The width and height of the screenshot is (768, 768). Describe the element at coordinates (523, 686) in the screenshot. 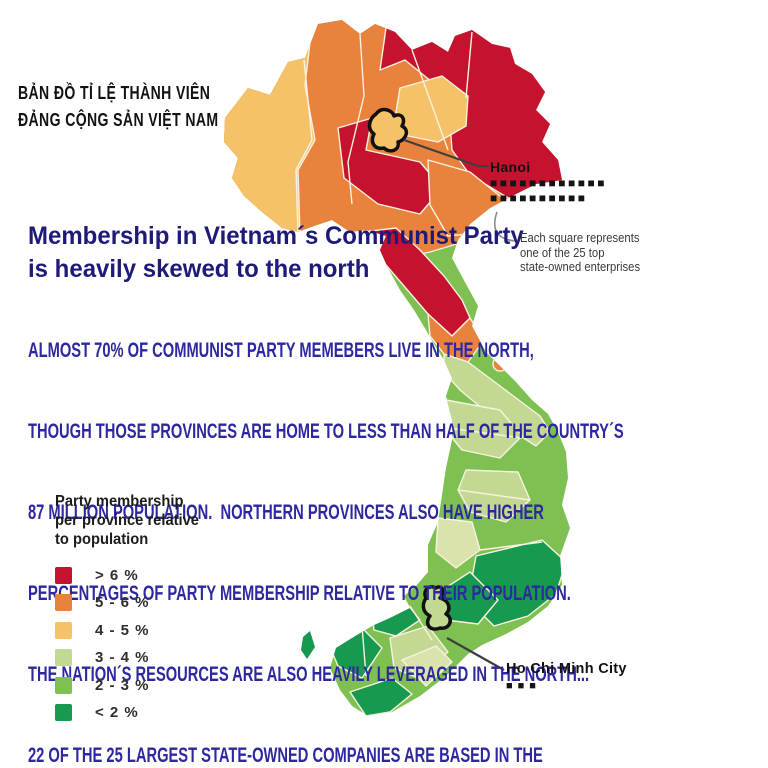

I see `hcmc-squares: ■■■` at that location.